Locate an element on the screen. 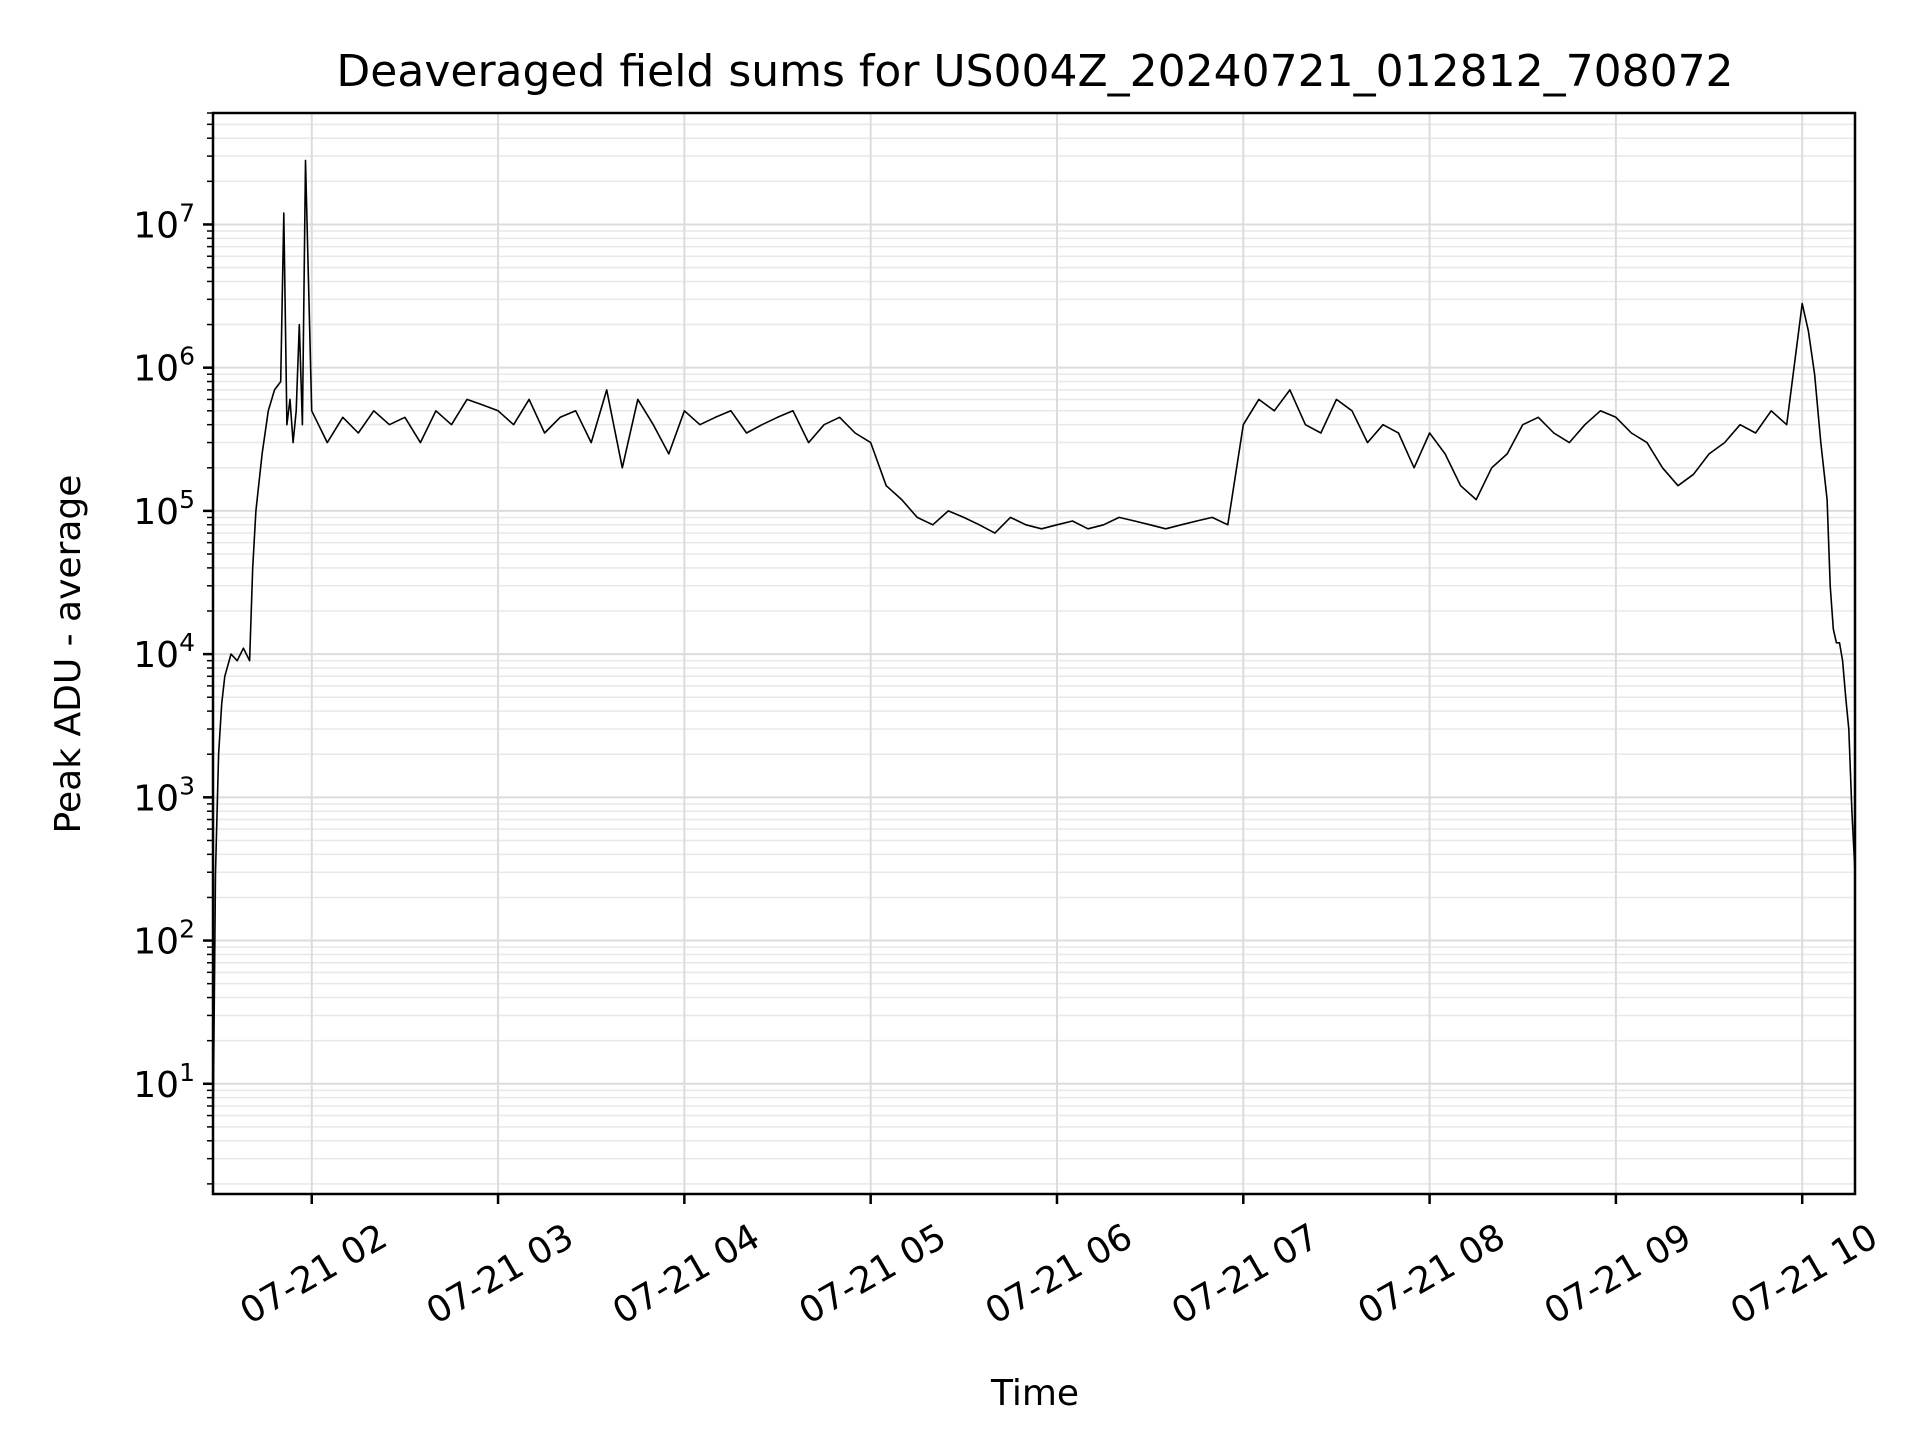  y-tick-label: 10³ is located at coordinates (164, 795).